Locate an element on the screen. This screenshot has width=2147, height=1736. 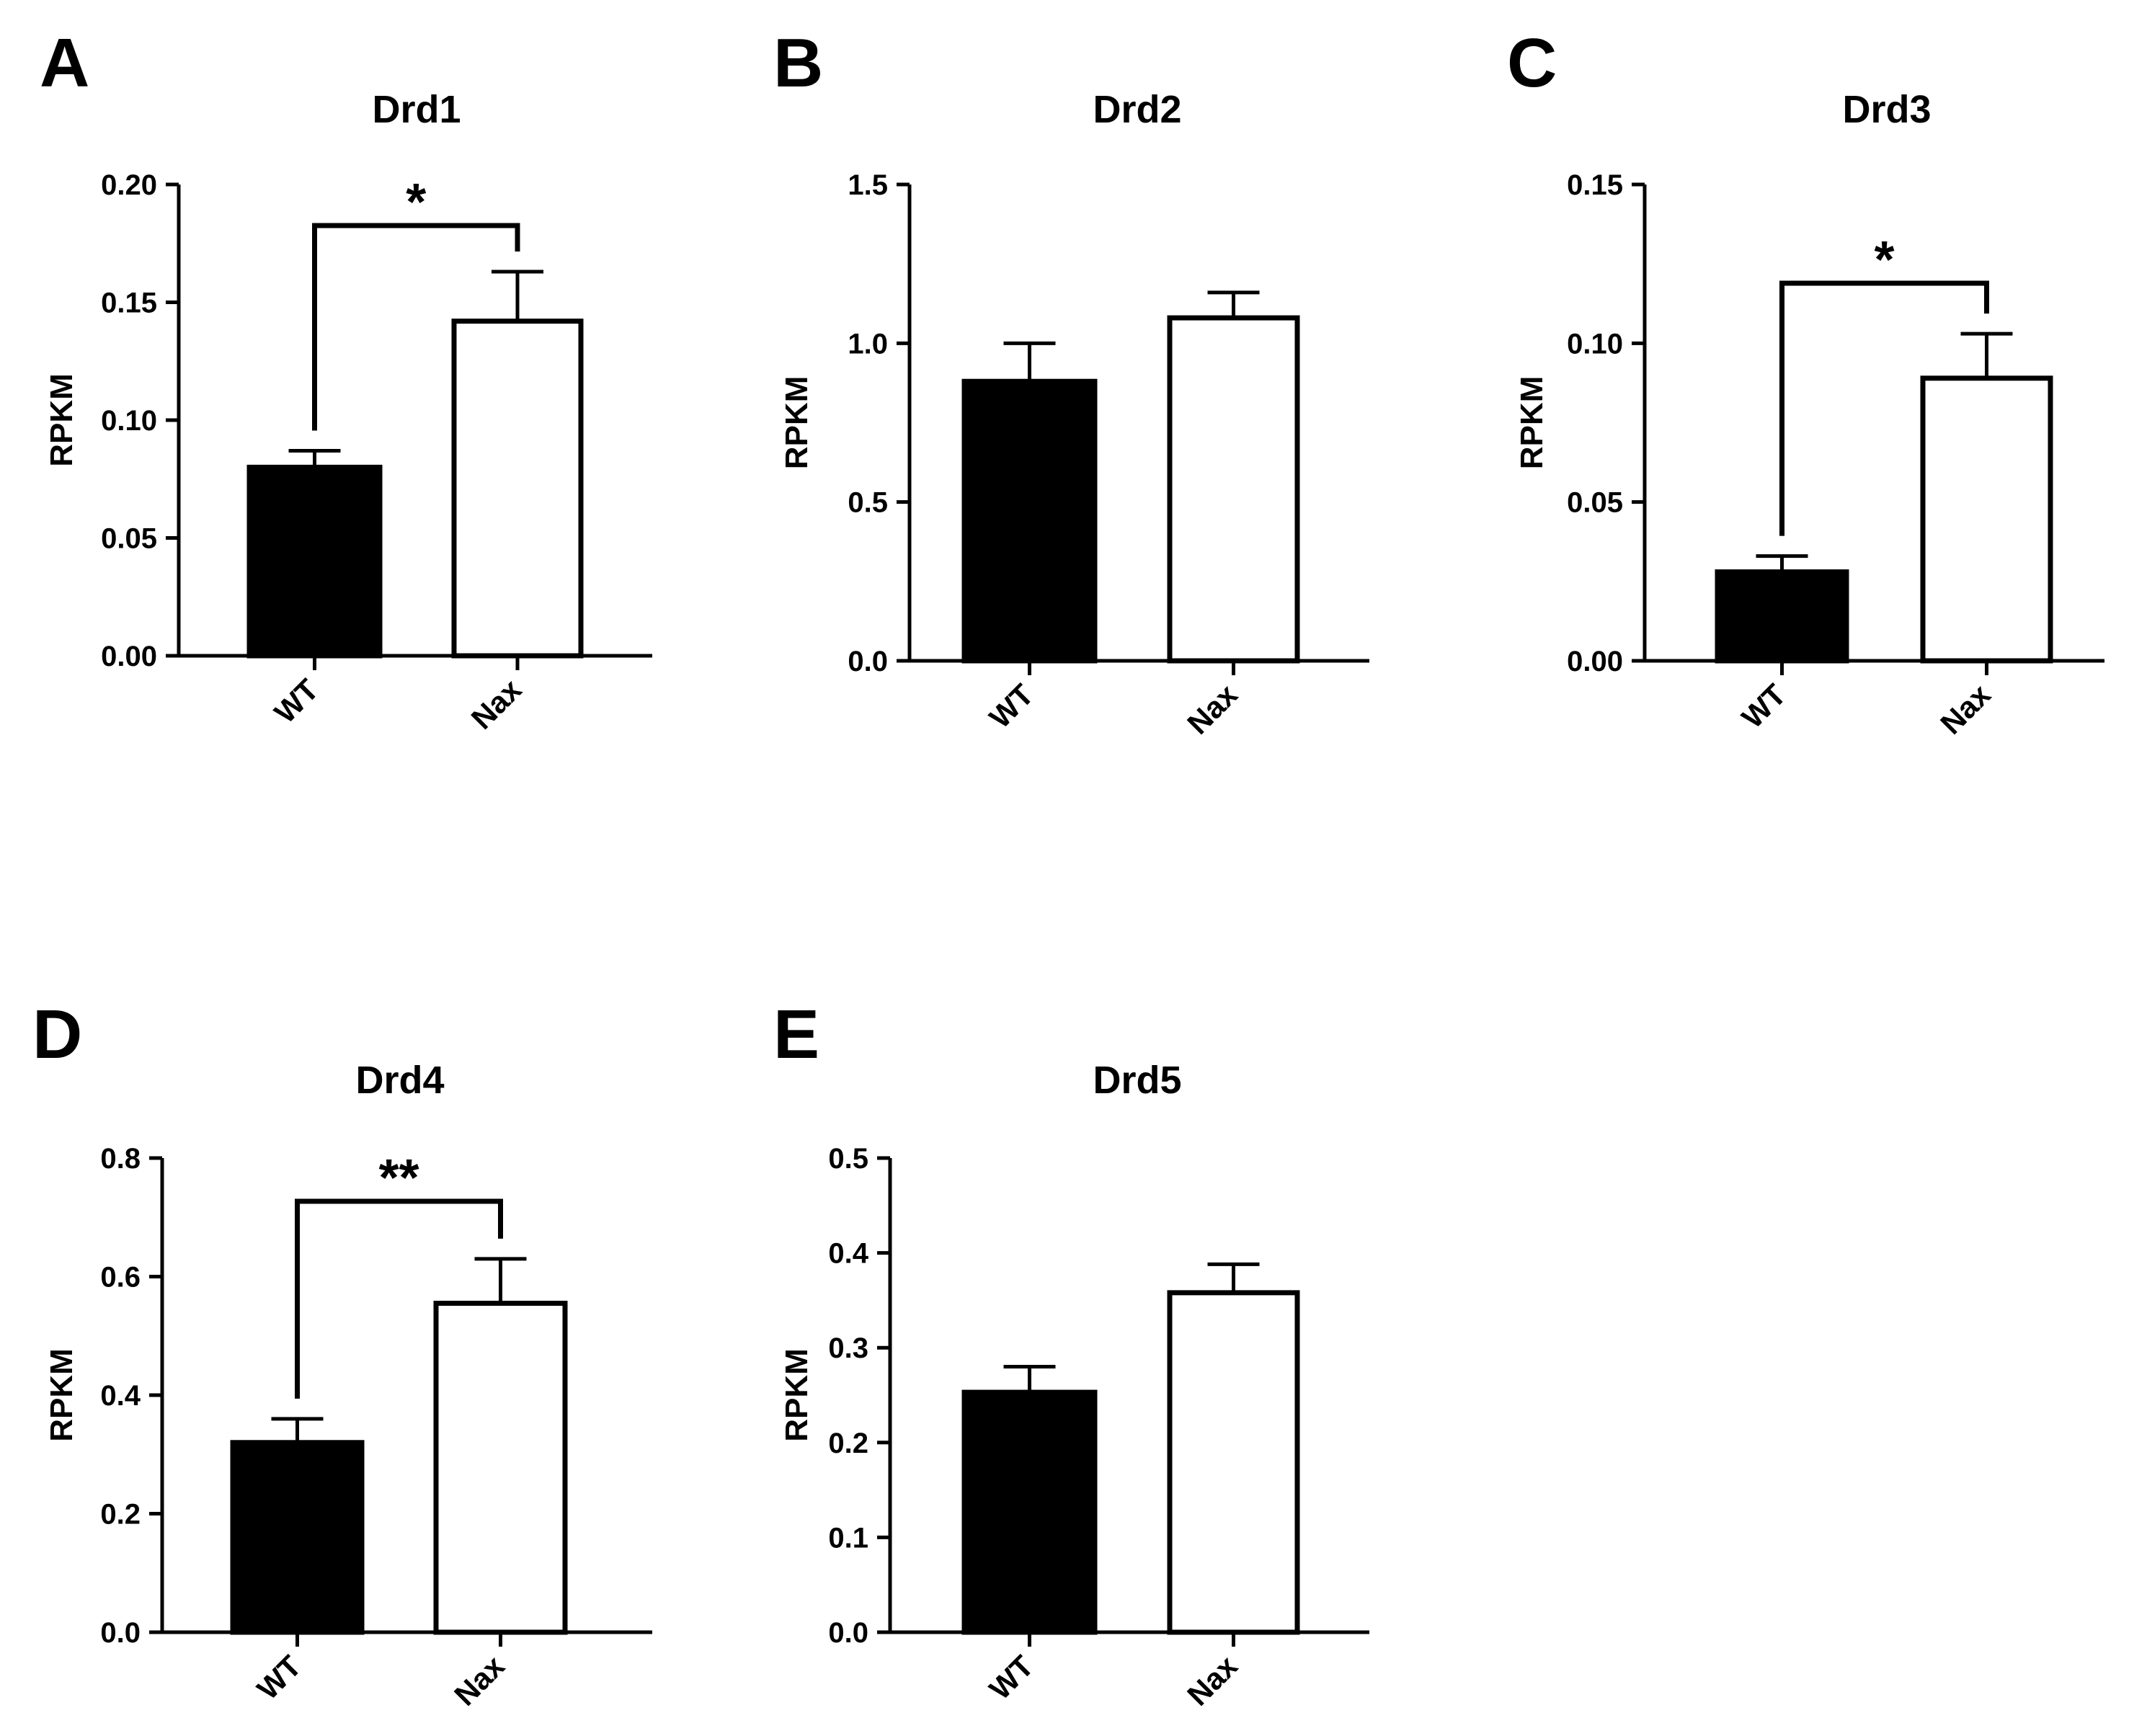
panel-c-bar-wt is located at coordinates (1782, 617).